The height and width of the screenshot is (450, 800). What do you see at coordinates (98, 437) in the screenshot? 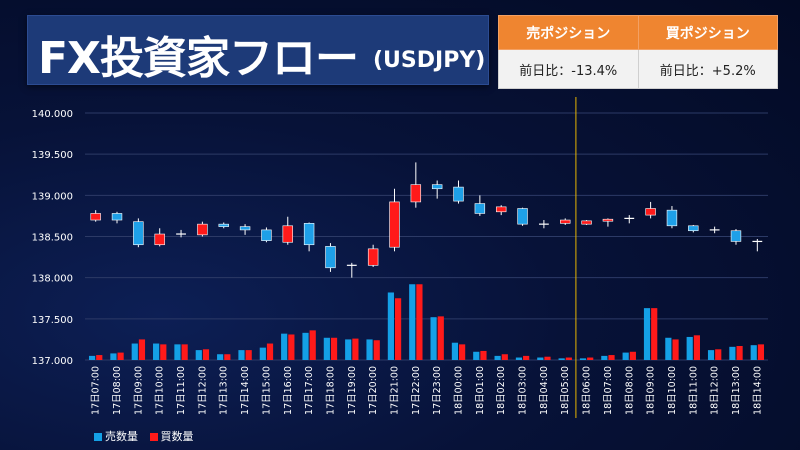
I see `legend-swatch-sell` at bounding box center [98, 437].